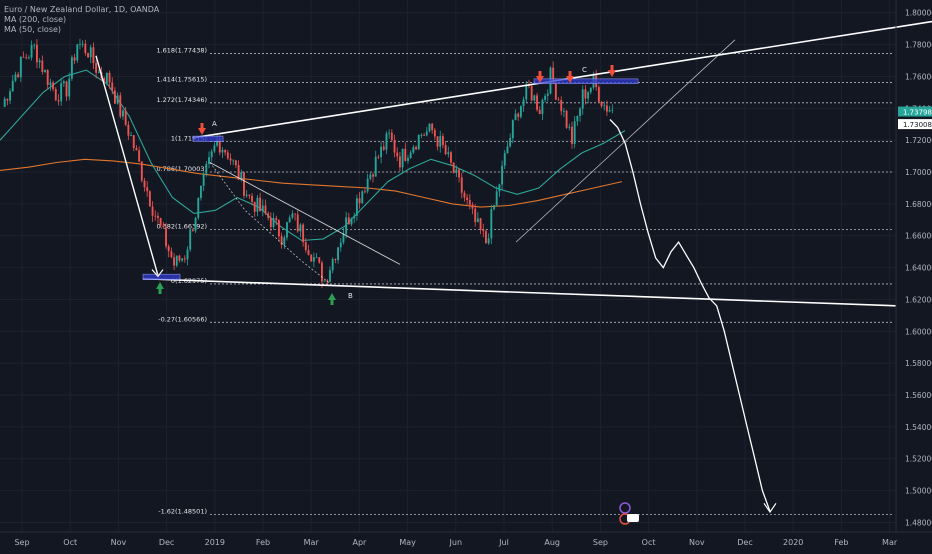 This screenshot has width=932, height=554. Describe the element at coordinates (918, 172) in the screenshot. I see `y-tick-label: 1.70000` at that location.